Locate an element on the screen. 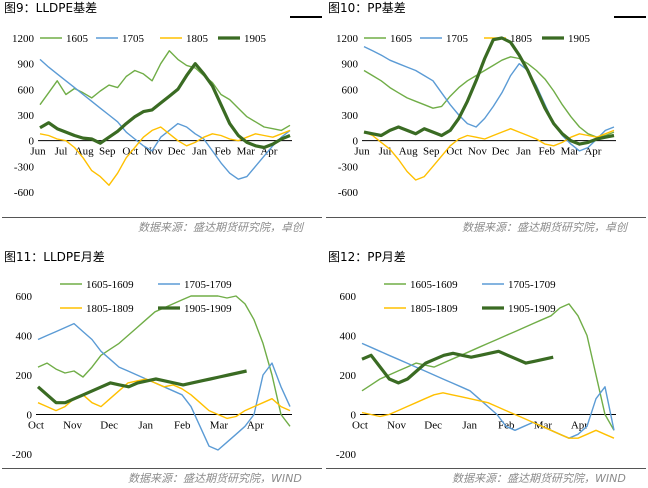 Image resolution: width=648 pixels, height=488 pixels. fig11-separator is located at coordinates (162, 468).